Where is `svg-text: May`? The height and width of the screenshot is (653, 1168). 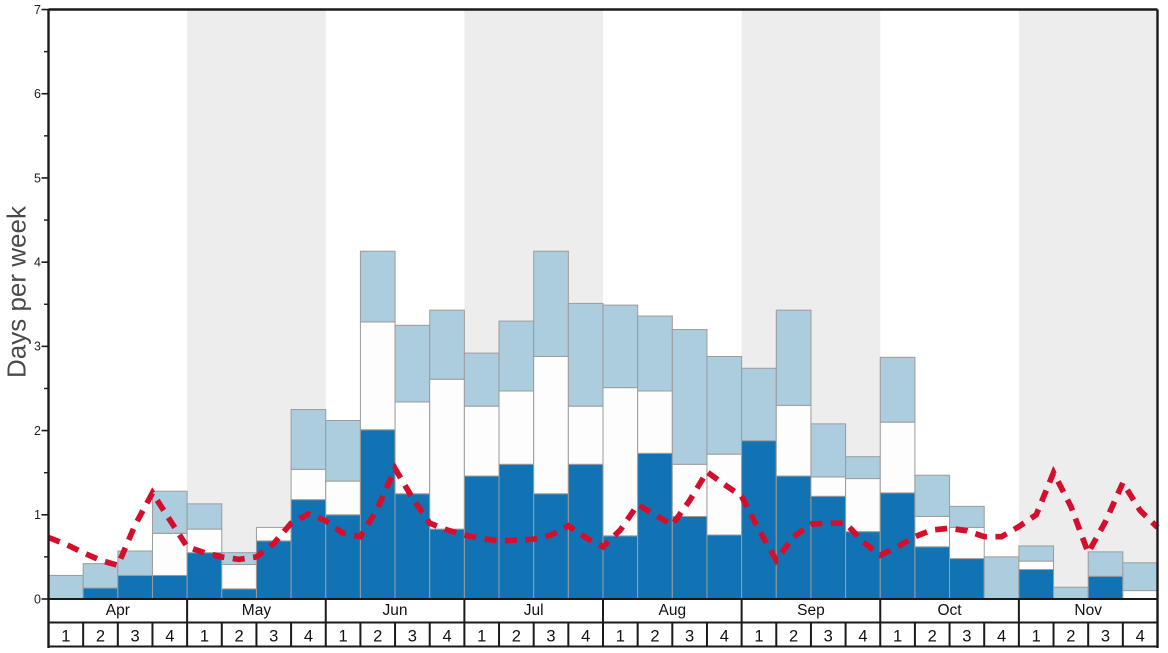 svg-text: May is located at coordinates (257, 610).